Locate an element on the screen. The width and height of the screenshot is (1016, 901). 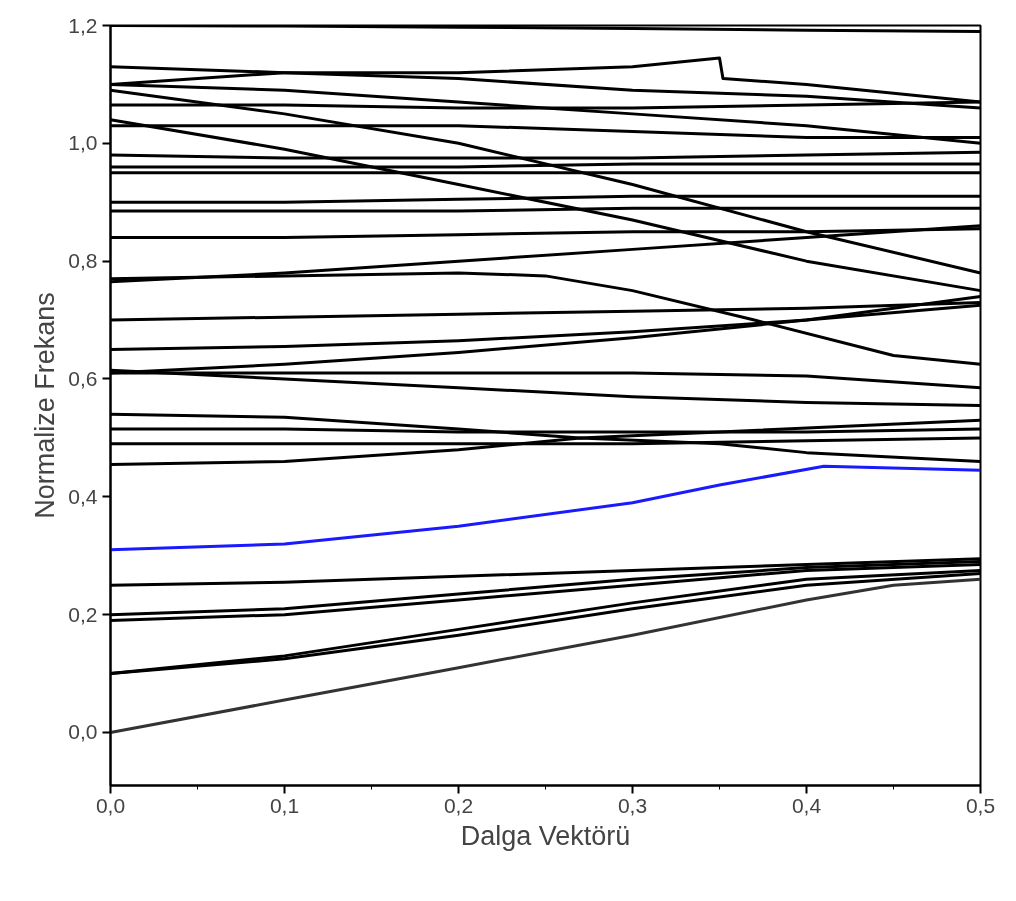
x-tick-label: 0,0 is located at coordinates (110, 805).